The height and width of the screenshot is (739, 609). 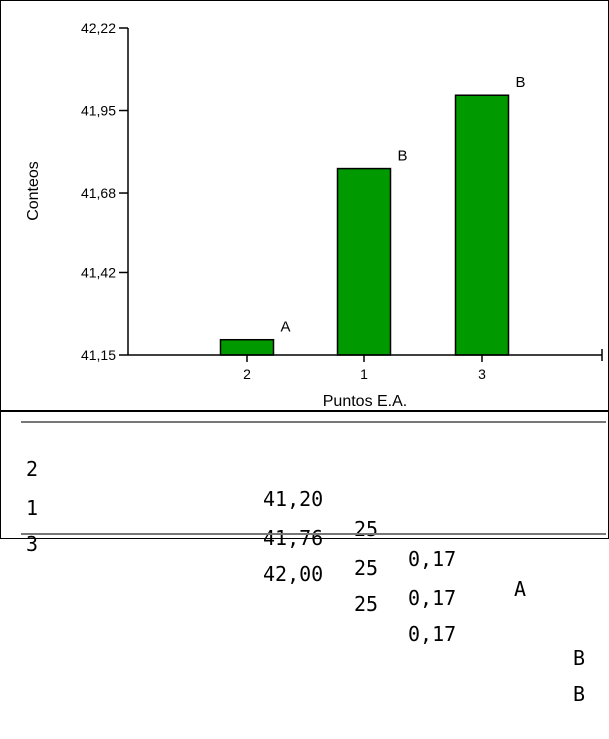 I want to click on x-axis-ticks: 2 1 3, so click(x=364, y=368).